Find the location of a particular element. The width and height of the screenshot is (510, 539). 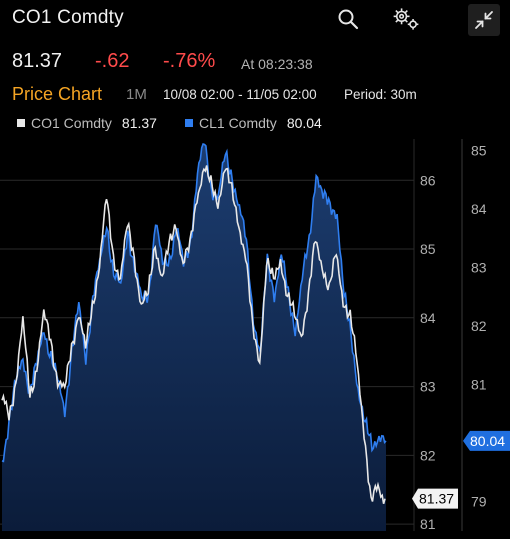

co1-last-price-tag: 81.37 is located at coordinates (435, 498).